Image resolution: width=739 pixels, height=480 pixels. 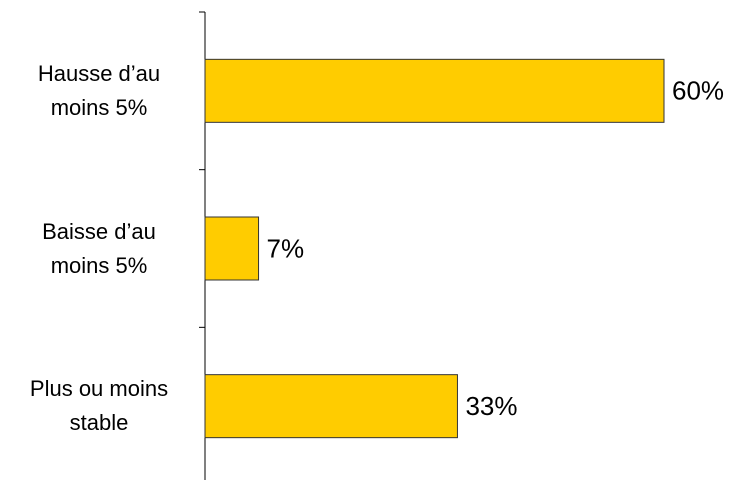 I want to click on value-label: 60%, so click(x=698, y=91).